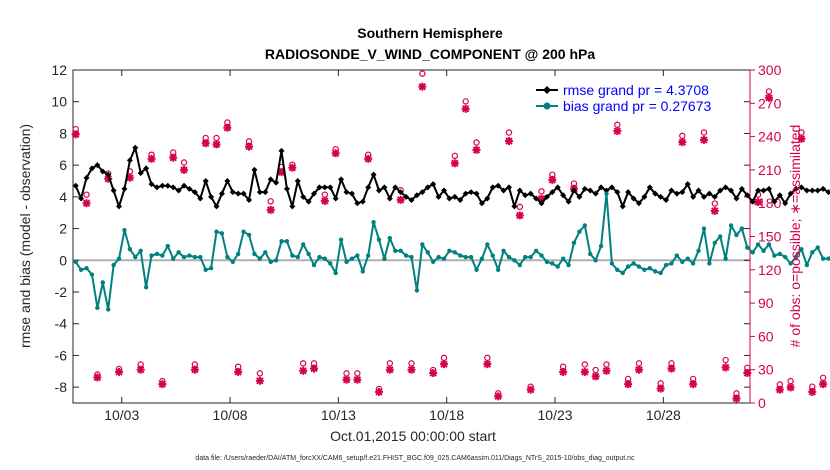  I want to click on x-tick-label: 10/28, so click(663, 415).